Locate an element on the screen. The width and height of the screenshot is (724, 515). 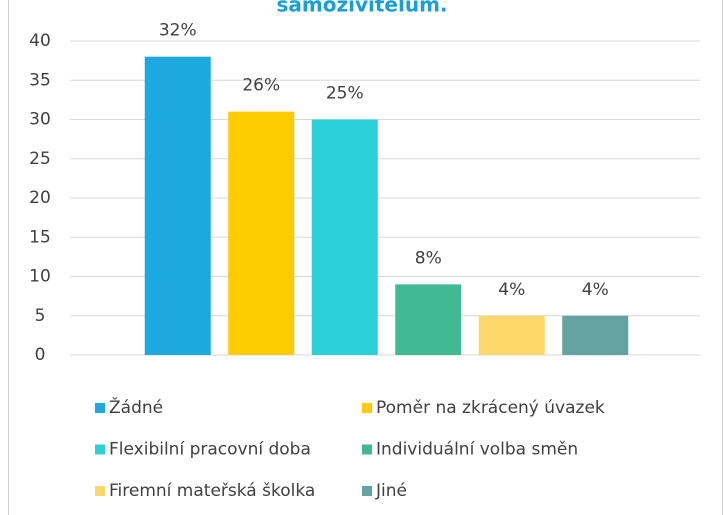
data-label: 26% is located at coordinates (261, 86).